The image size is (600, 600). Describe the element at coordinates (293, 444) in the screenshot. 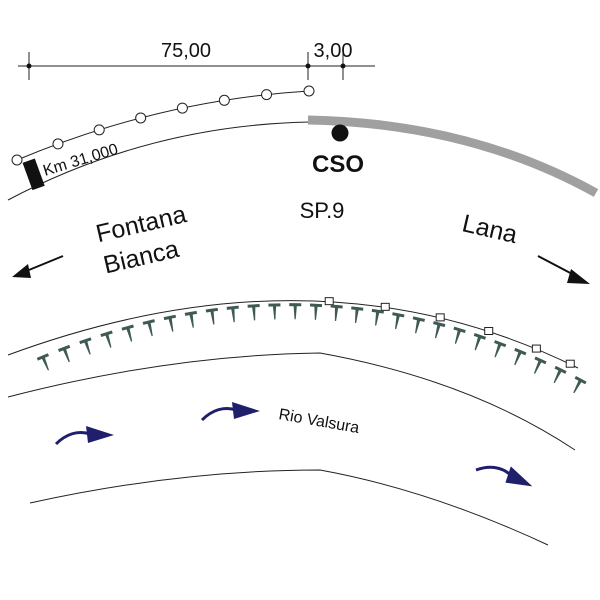

I see `flow-arrows` at that location.